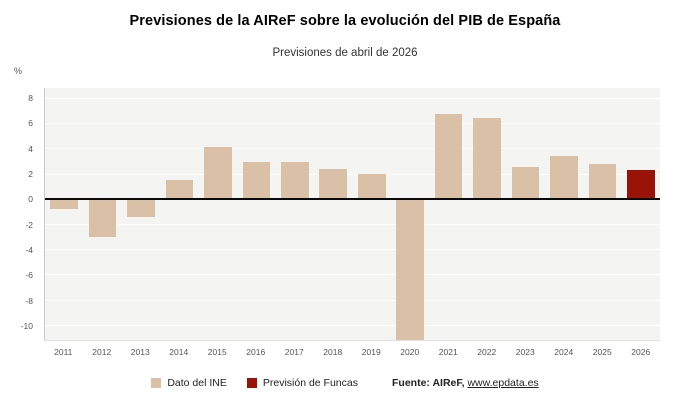 This screenshot has height=414, width=690. I want to click on bar-column-2025, so click(602, 214).